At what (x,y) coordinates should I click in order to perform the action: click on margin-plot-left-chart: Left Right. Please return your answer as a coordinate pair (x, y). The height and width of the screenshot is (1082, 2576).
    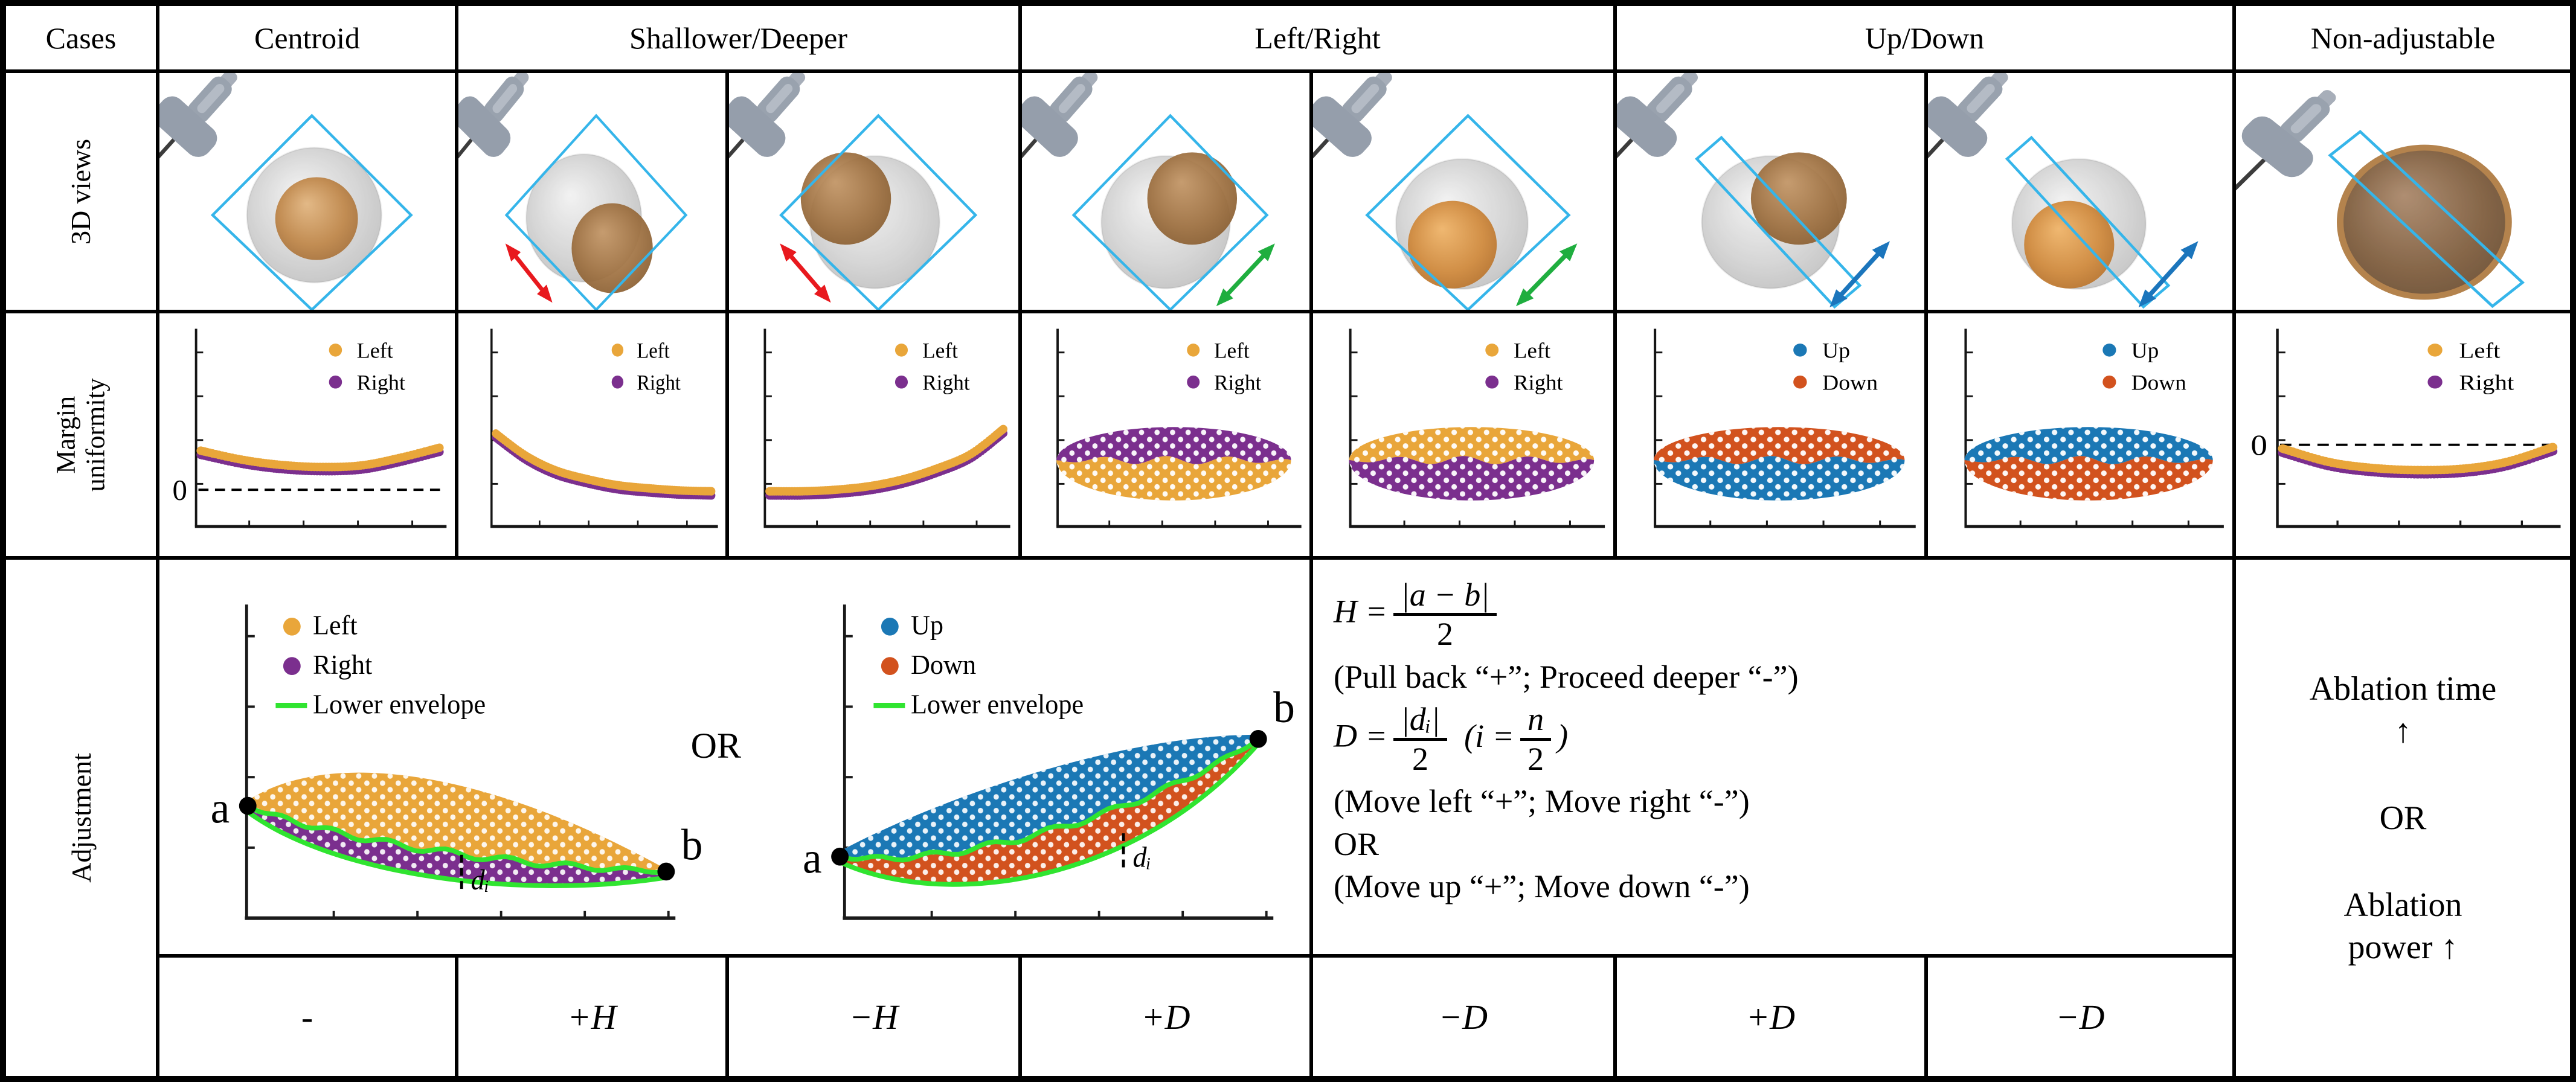
    Looking at the image, I should click on (1179, 428).